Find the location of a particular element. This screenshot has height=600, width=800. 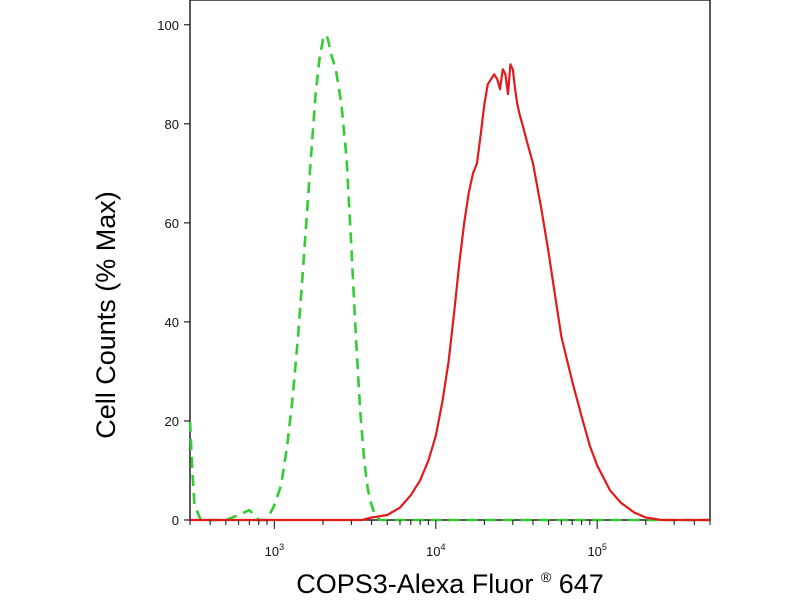

x-tick-label: 10⁴ is located at coordinates (435, 550).